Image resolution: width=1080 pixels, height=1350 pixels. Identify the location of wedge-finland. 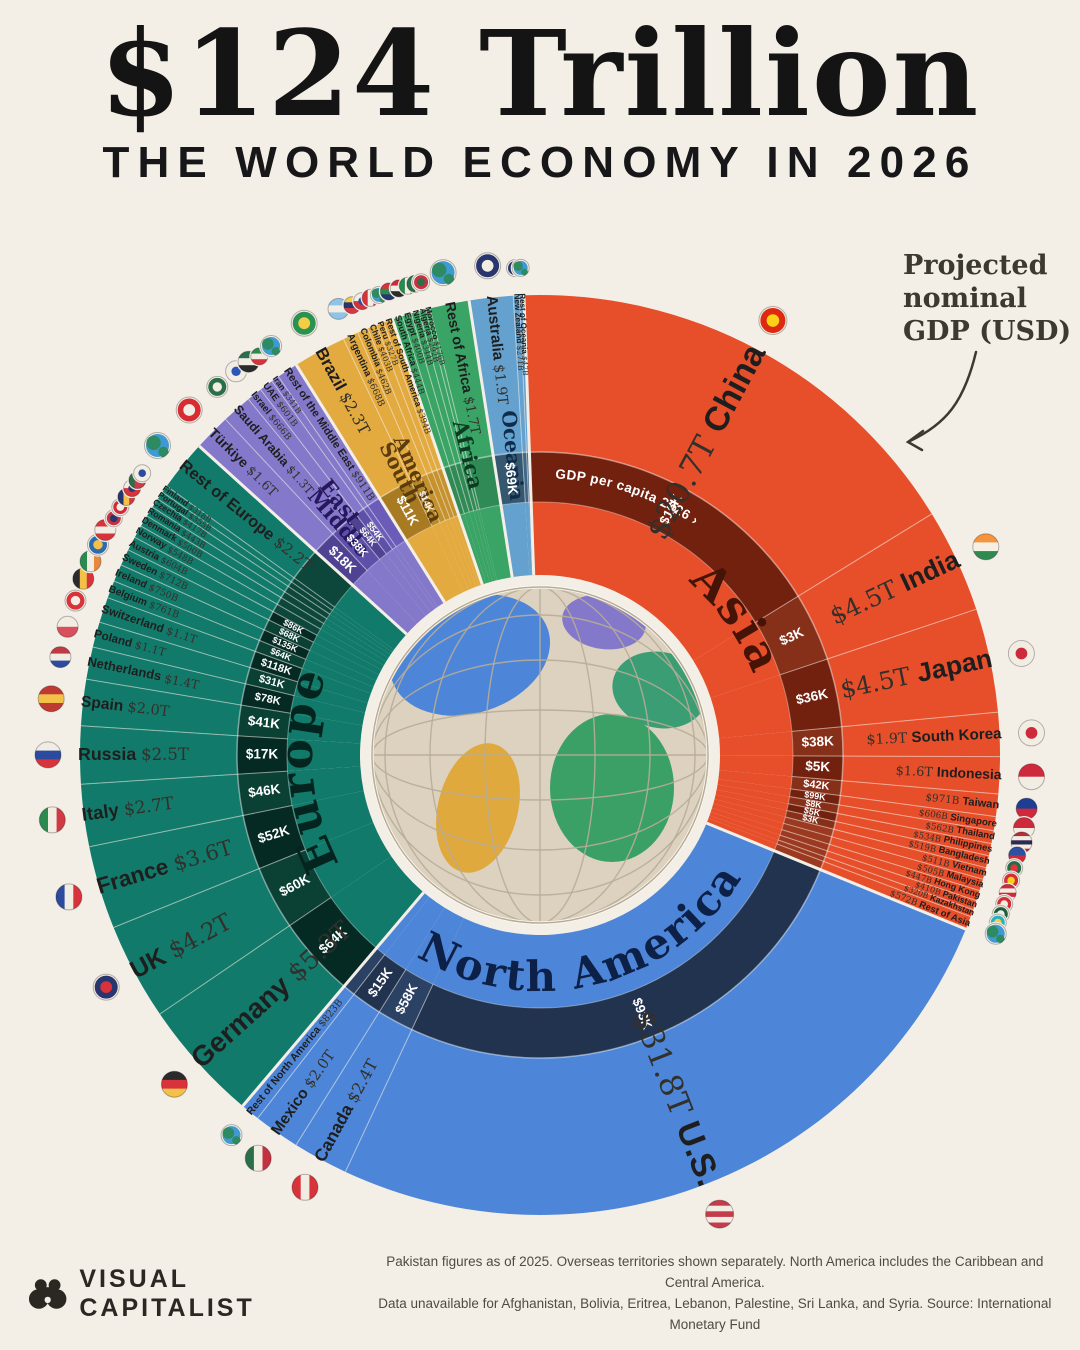
(278, 569).